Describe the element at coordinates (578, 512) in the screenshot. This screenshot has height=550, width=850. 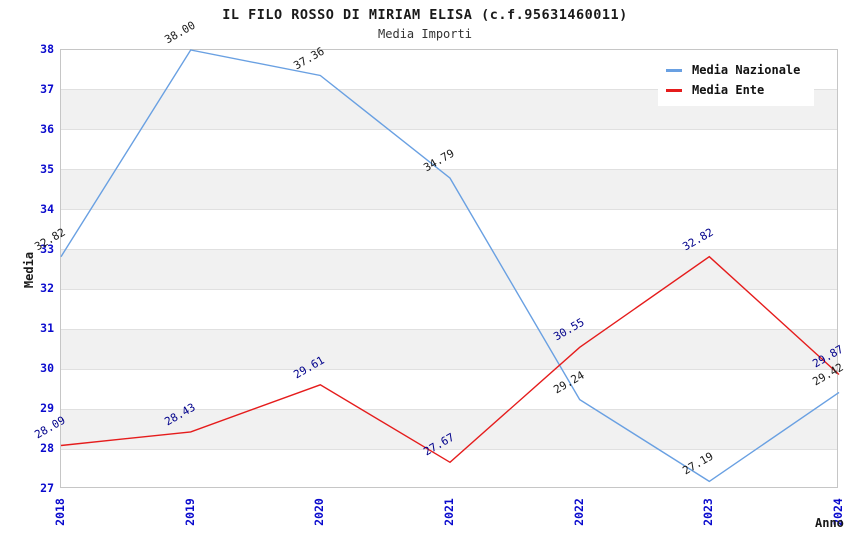
I see `x-tick-label: 2022` at that location.